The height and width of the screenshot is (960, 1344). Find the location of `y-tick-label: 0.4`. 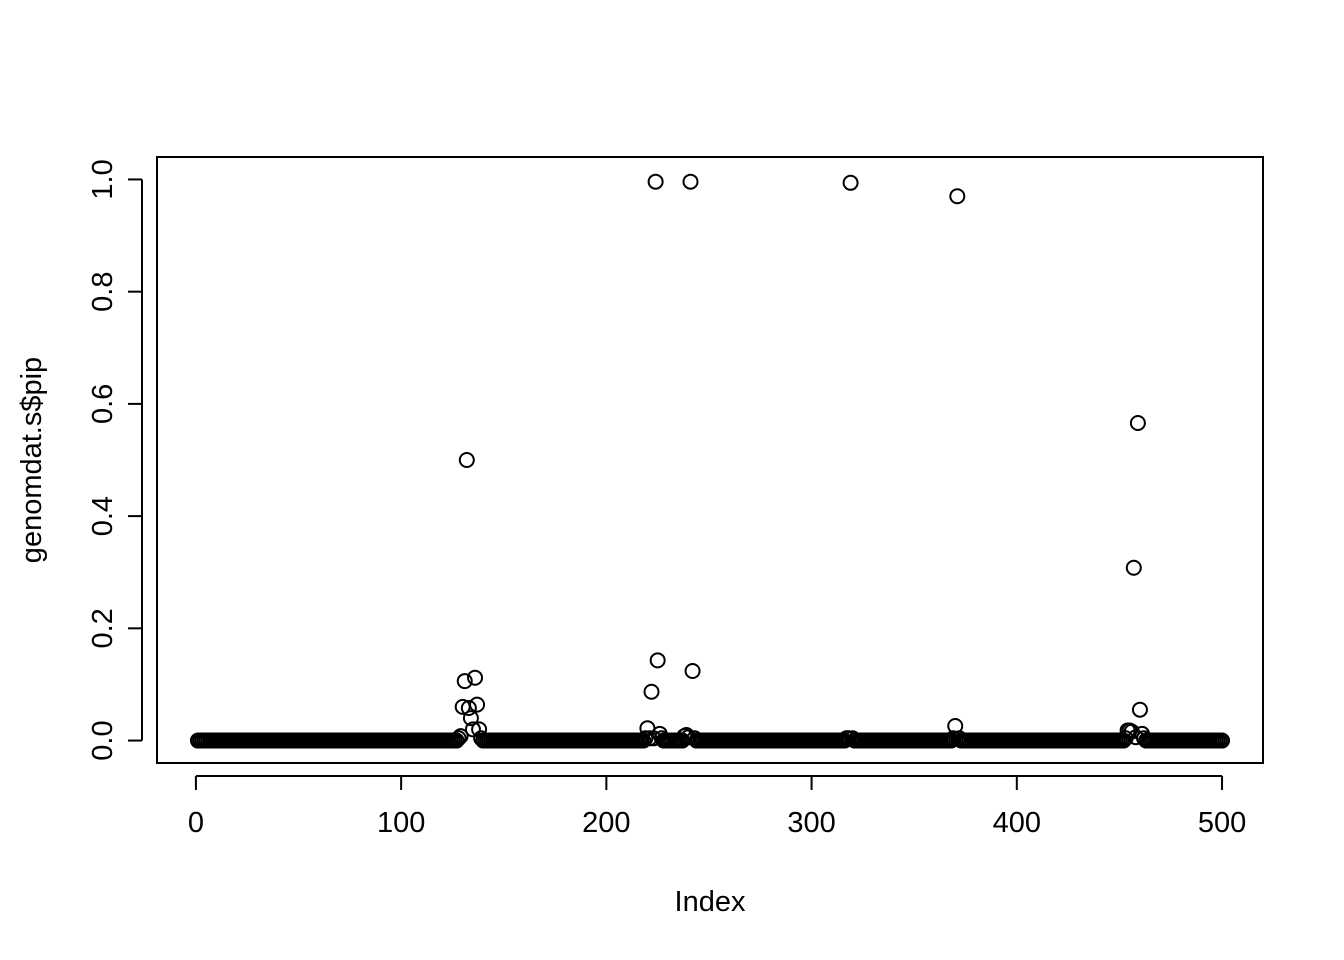

y-tick-label: 0.4 is located at coordinates (103, 516).